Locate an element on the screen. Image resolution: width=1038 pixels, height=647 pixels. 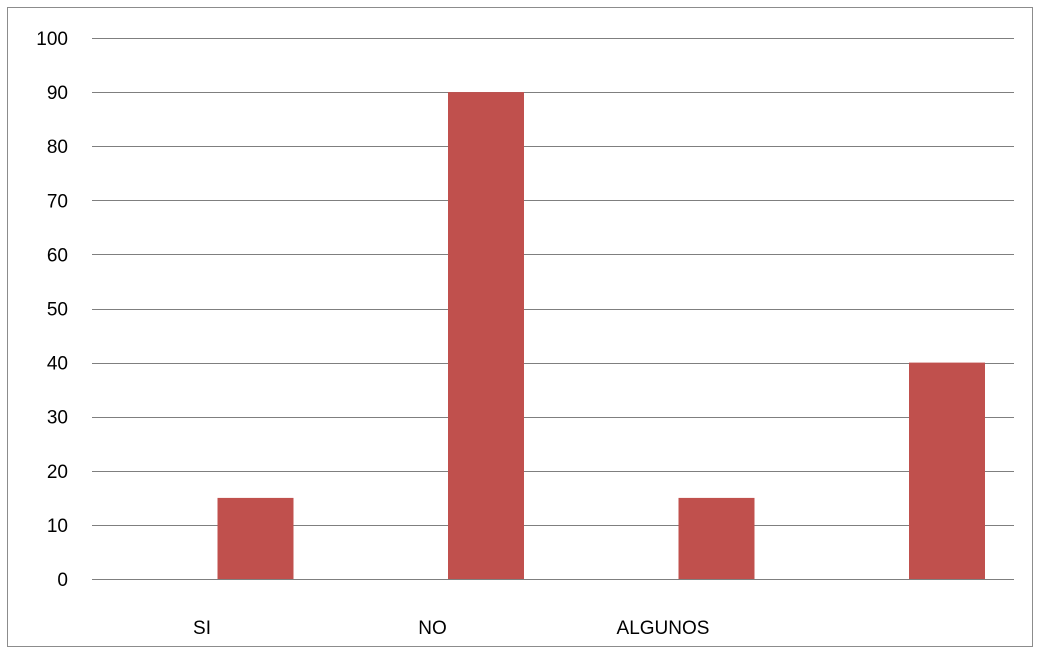
y-tick-label: 90 is located at coordinates (57, 93).